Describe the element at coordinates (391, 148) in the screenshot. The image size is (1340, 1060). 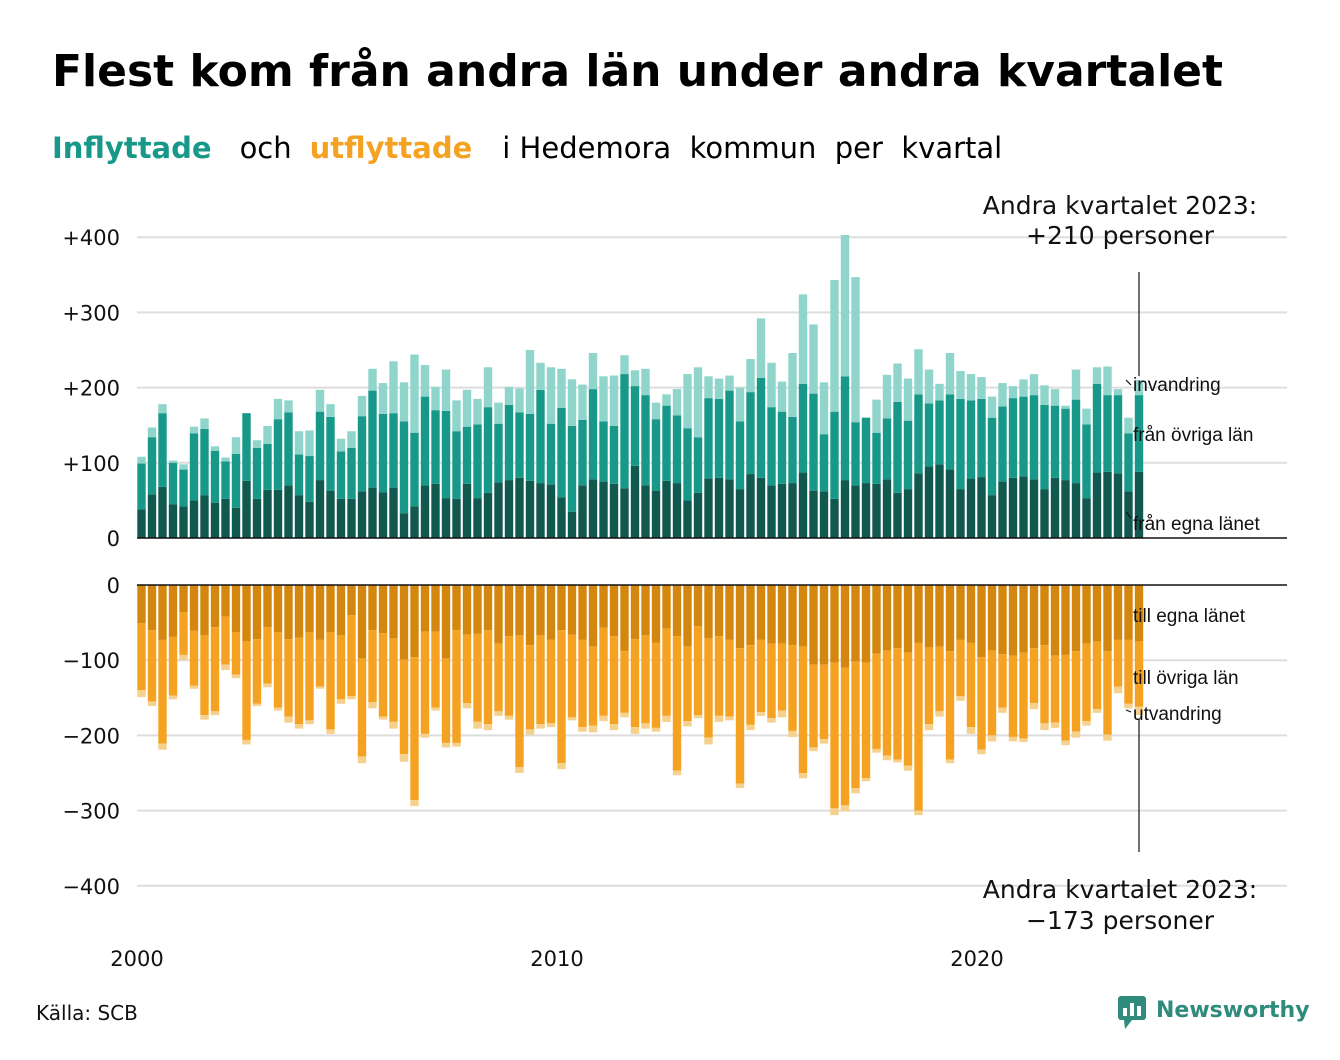
I see `subtitle-out-word: utflyttade` at that location.